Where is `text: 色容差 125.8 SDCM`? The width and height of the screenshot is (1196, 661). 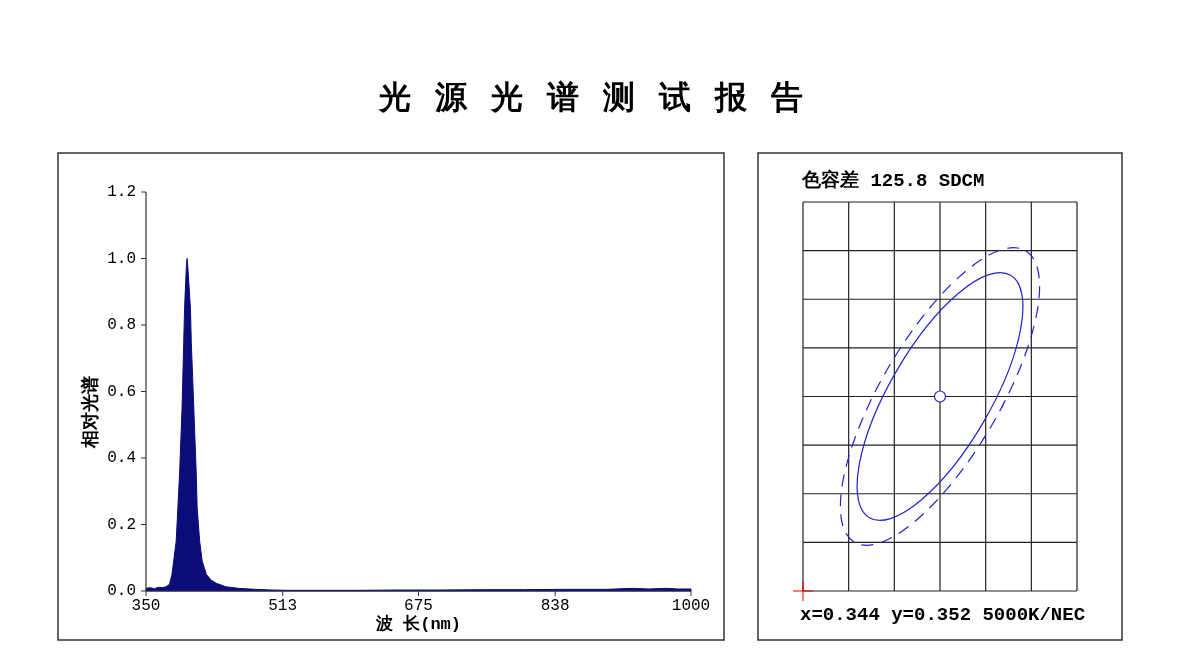 text: 色容差 125.8 SDCM is located at coordinates (893, 180).